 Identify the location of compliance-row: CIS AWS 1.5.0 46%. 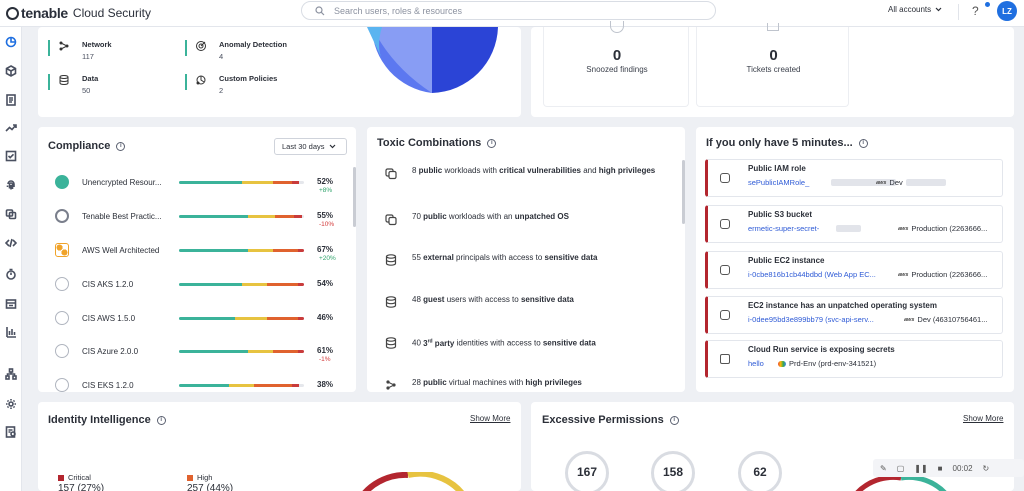
(197, 321).